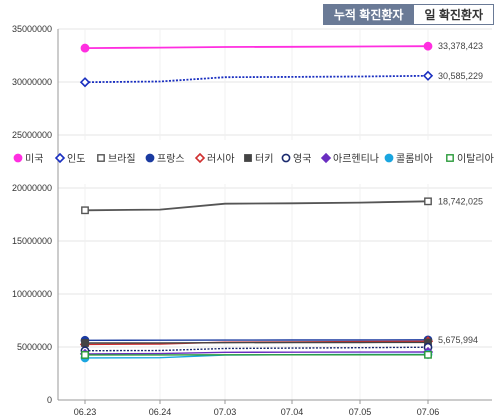  Describe the element at coordinates (356, 159) in the screenshot. I see `legend-label: 아르헨티나` at that location.